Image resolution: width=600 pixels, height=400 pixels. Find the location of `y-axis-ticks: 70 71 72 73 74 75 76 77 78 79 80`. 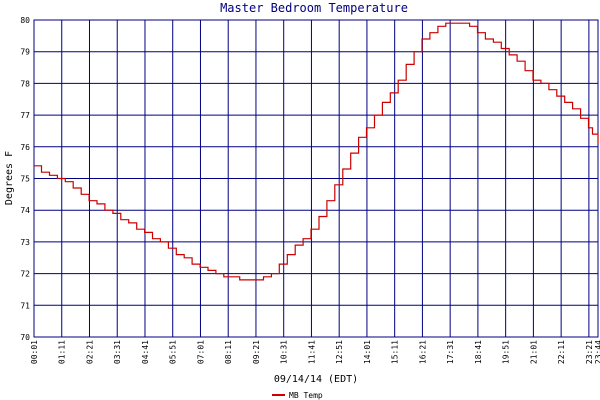

y-axis-ticks: 70 71 72 73 74 75 76 77 78 79 80 is located at coordinates (25, 179).